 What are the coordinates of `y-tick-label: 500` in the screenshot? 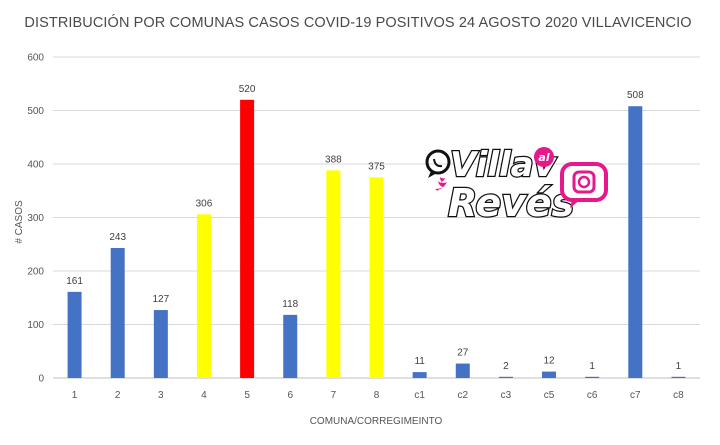 It's located at (35, 111).